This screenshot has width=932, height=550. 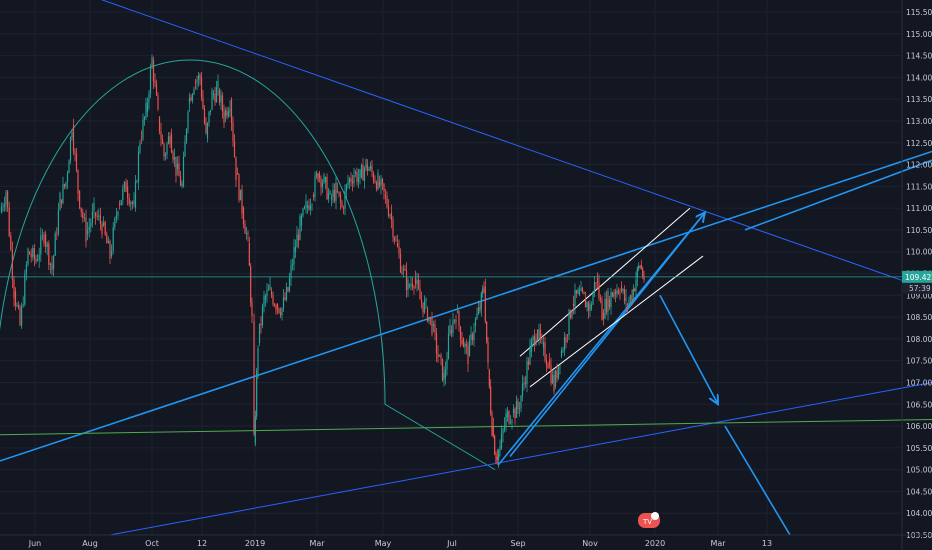 I want to click on x-tick-label: 13, so click(x=767, y=543).